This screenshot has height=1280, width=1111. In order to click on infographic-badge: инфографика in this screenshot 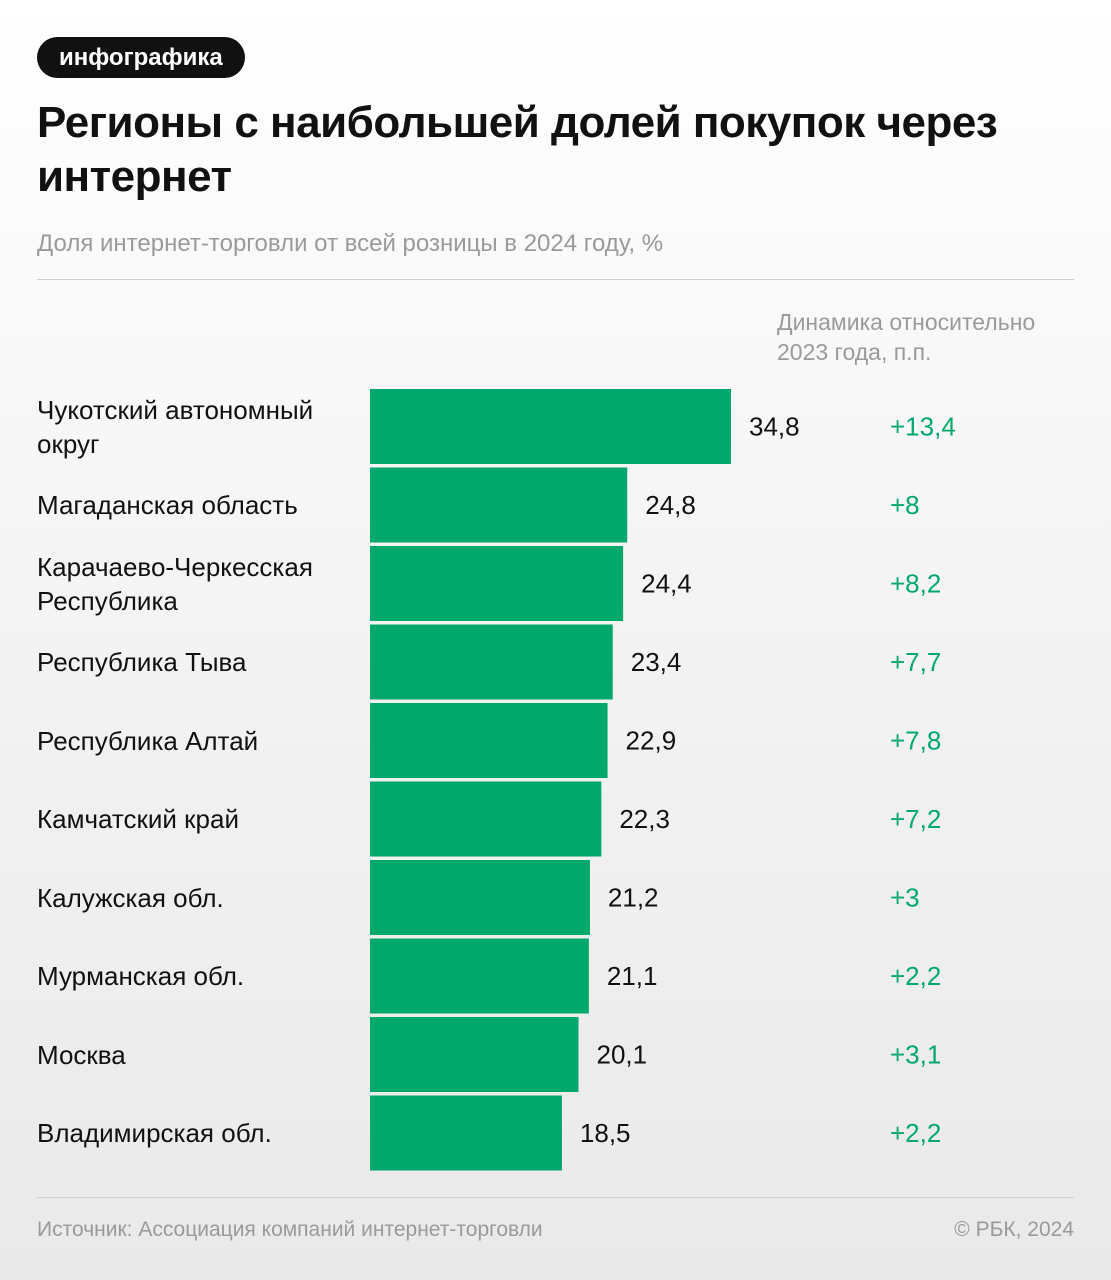, I will do `click(141, 57)`.